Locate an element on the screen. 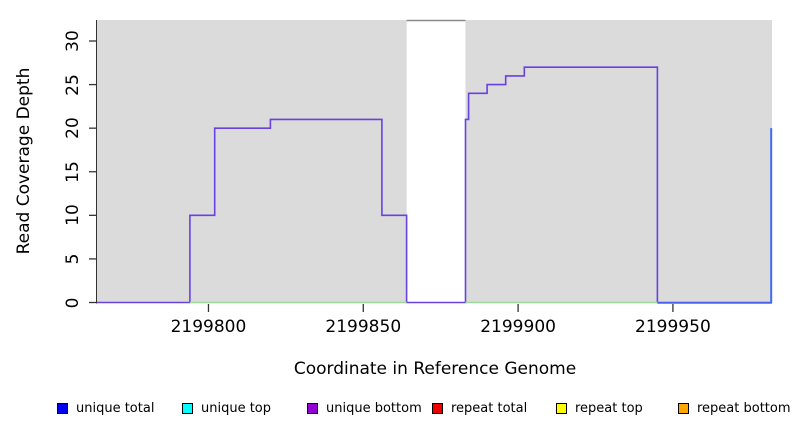  legend-item-repeat-total: repeat total is located at coordinates (479, 408).